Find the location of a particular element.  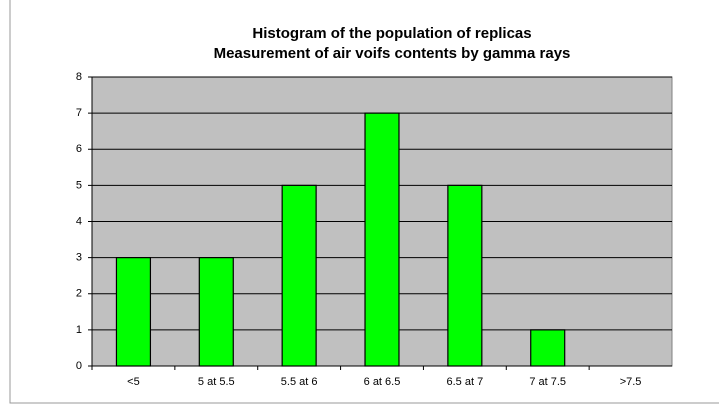

x-tick-label: 5.5 at 6 is located at coordinates (299, 382).